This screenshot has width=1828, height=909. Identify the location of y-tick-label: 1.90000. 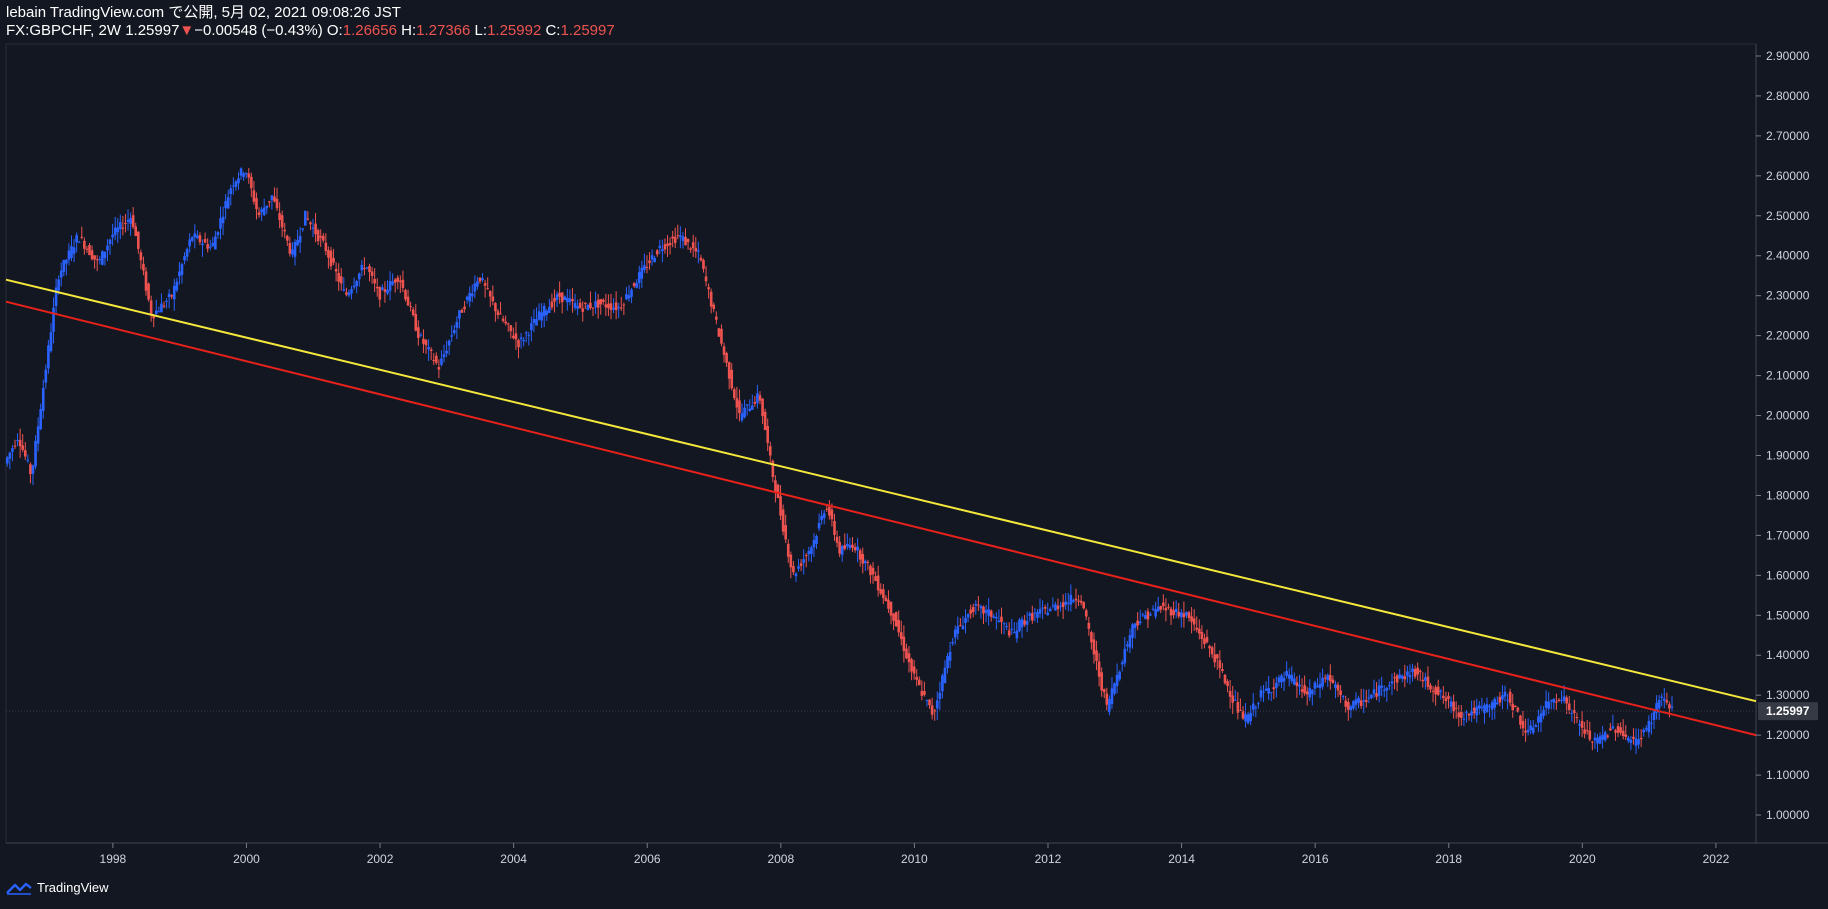
(1788, 455).